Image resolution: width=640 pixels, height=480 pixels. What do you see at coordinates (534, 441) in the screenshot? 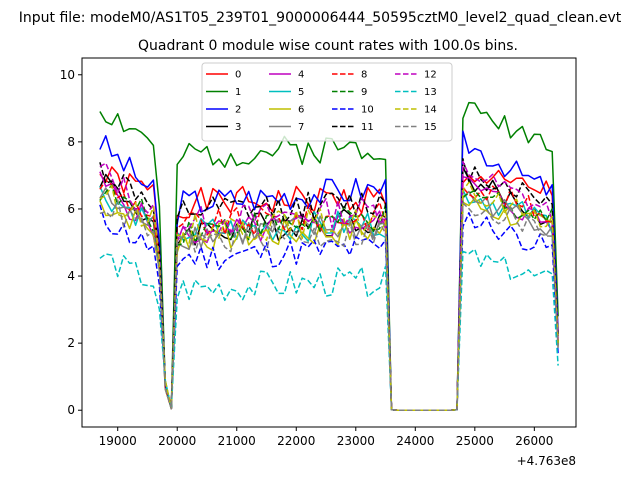
I see `x-tick-label: 26000` at bounding box center [534, 441].